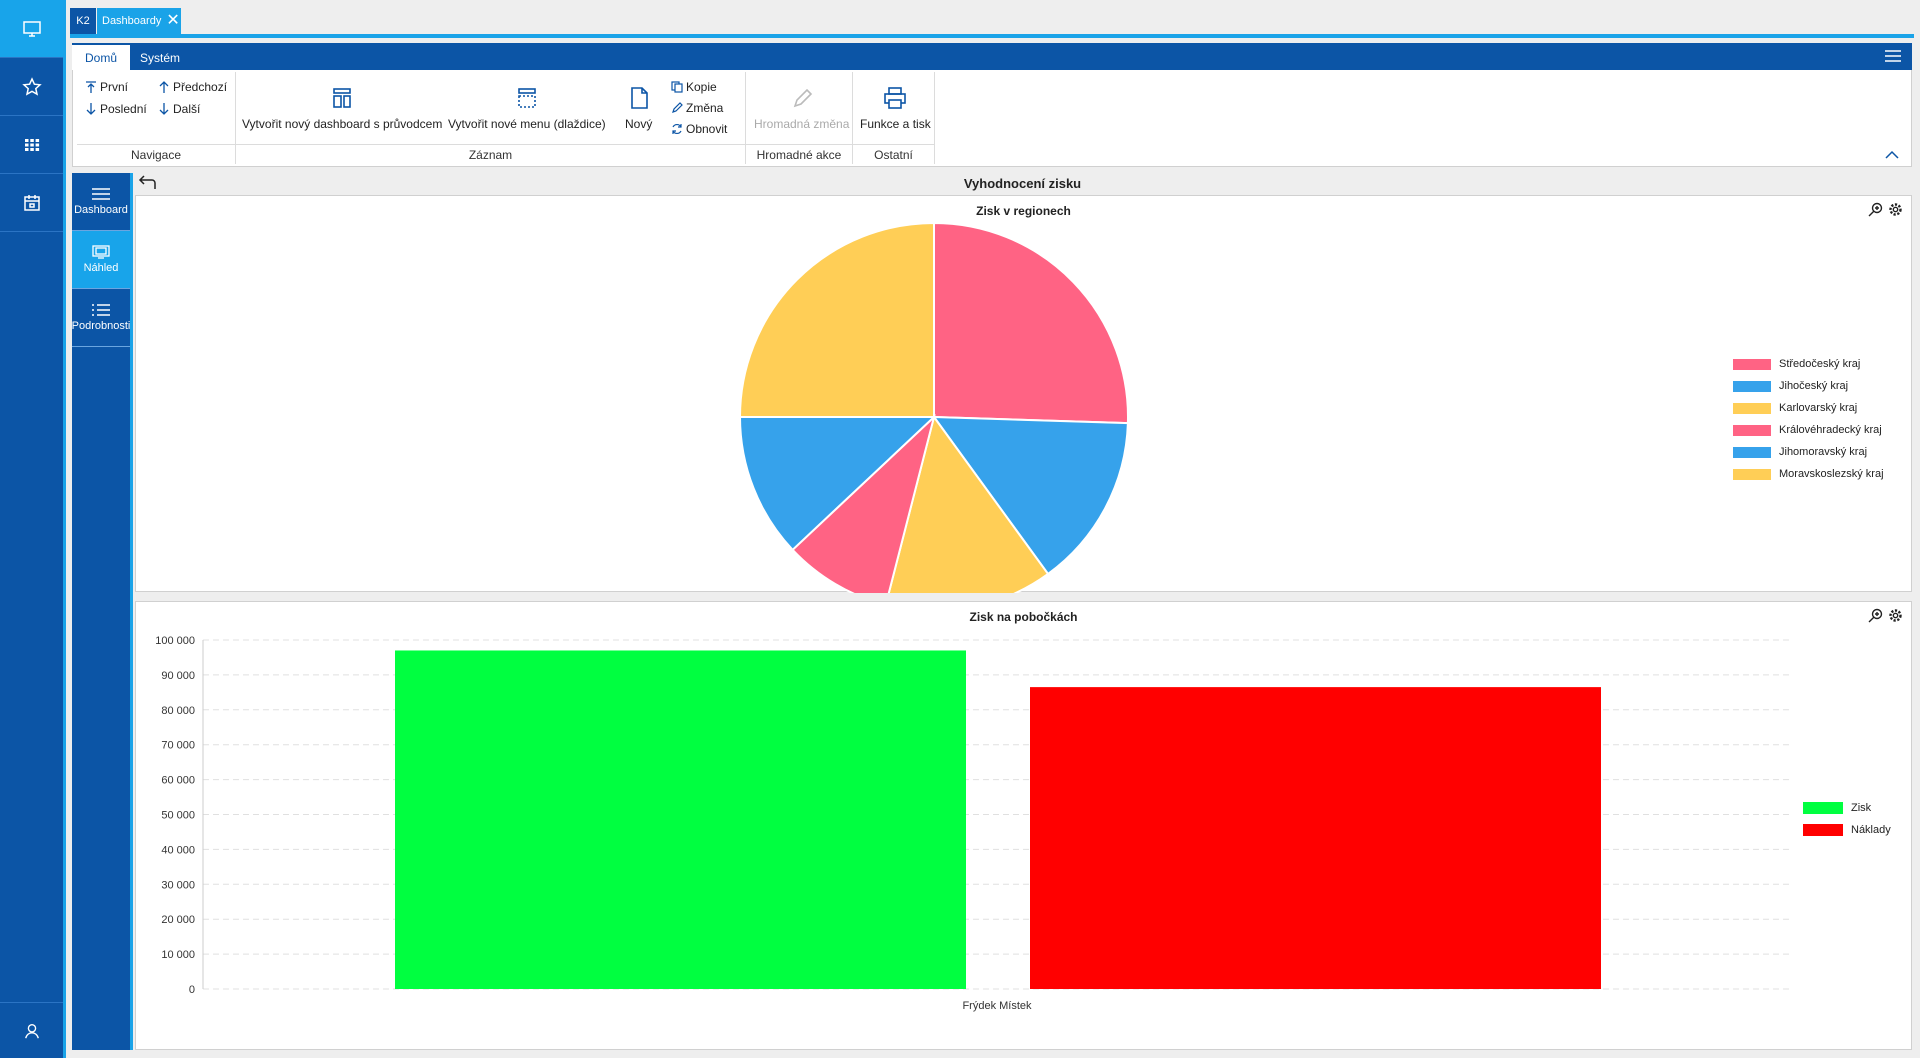  Describe the element at coordinates (178, 816) in the screenshot. I see `y-tick-label: 50 000` at that location.